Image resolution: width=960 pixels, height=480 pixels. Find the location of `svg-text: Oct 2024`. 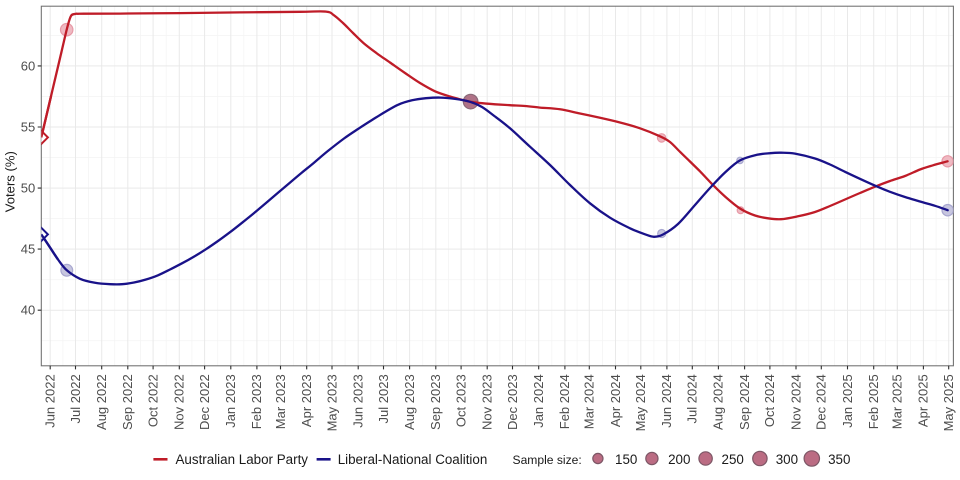

svg-text: Oct 2024 is located at coordinates (769, 400).